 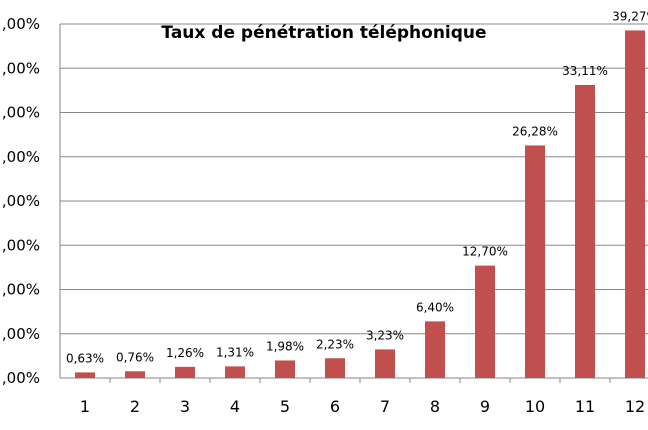 I want to click on x-tick-label: 11, so click(x=585, y=406).